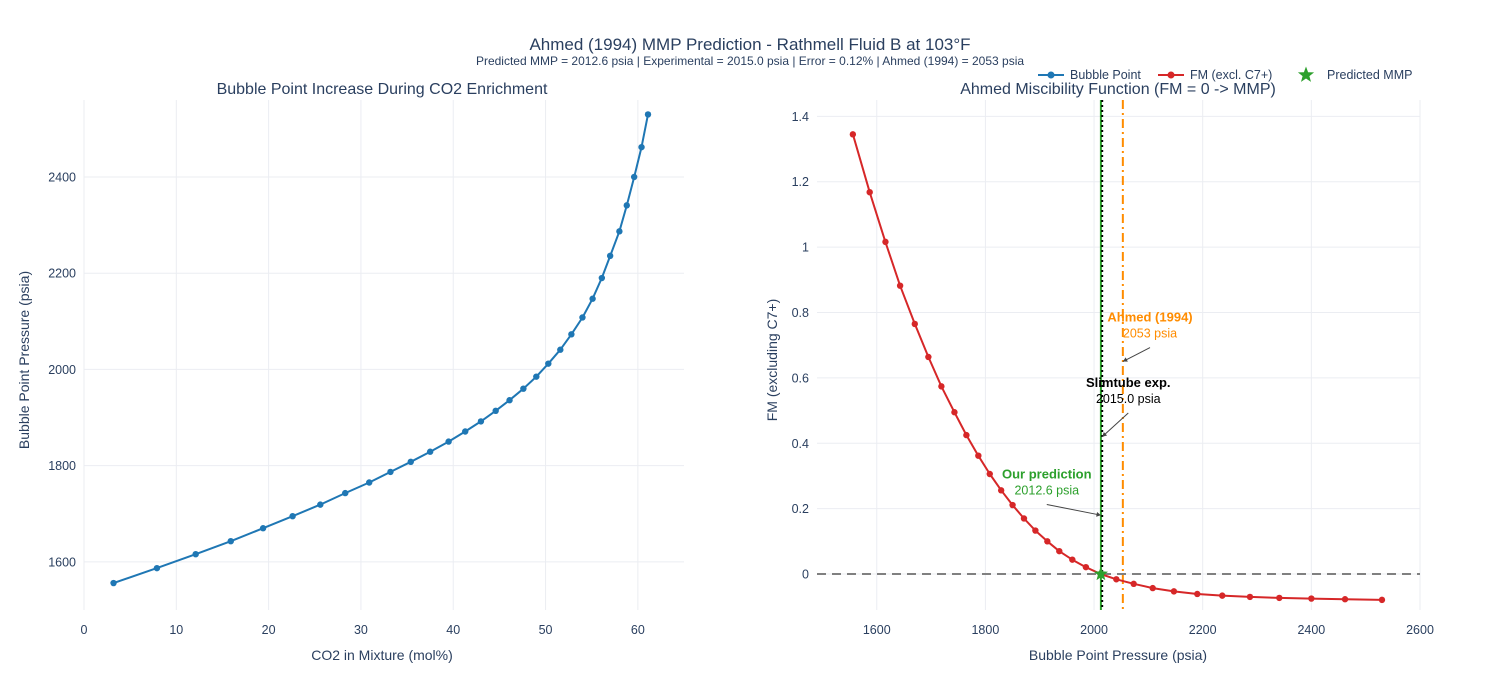 The height and width of the screenshot is (700, 1500). Describe the element at coordinates (1203, 630) in the screenshot. I see `x-tick-label: 2200` at that location.